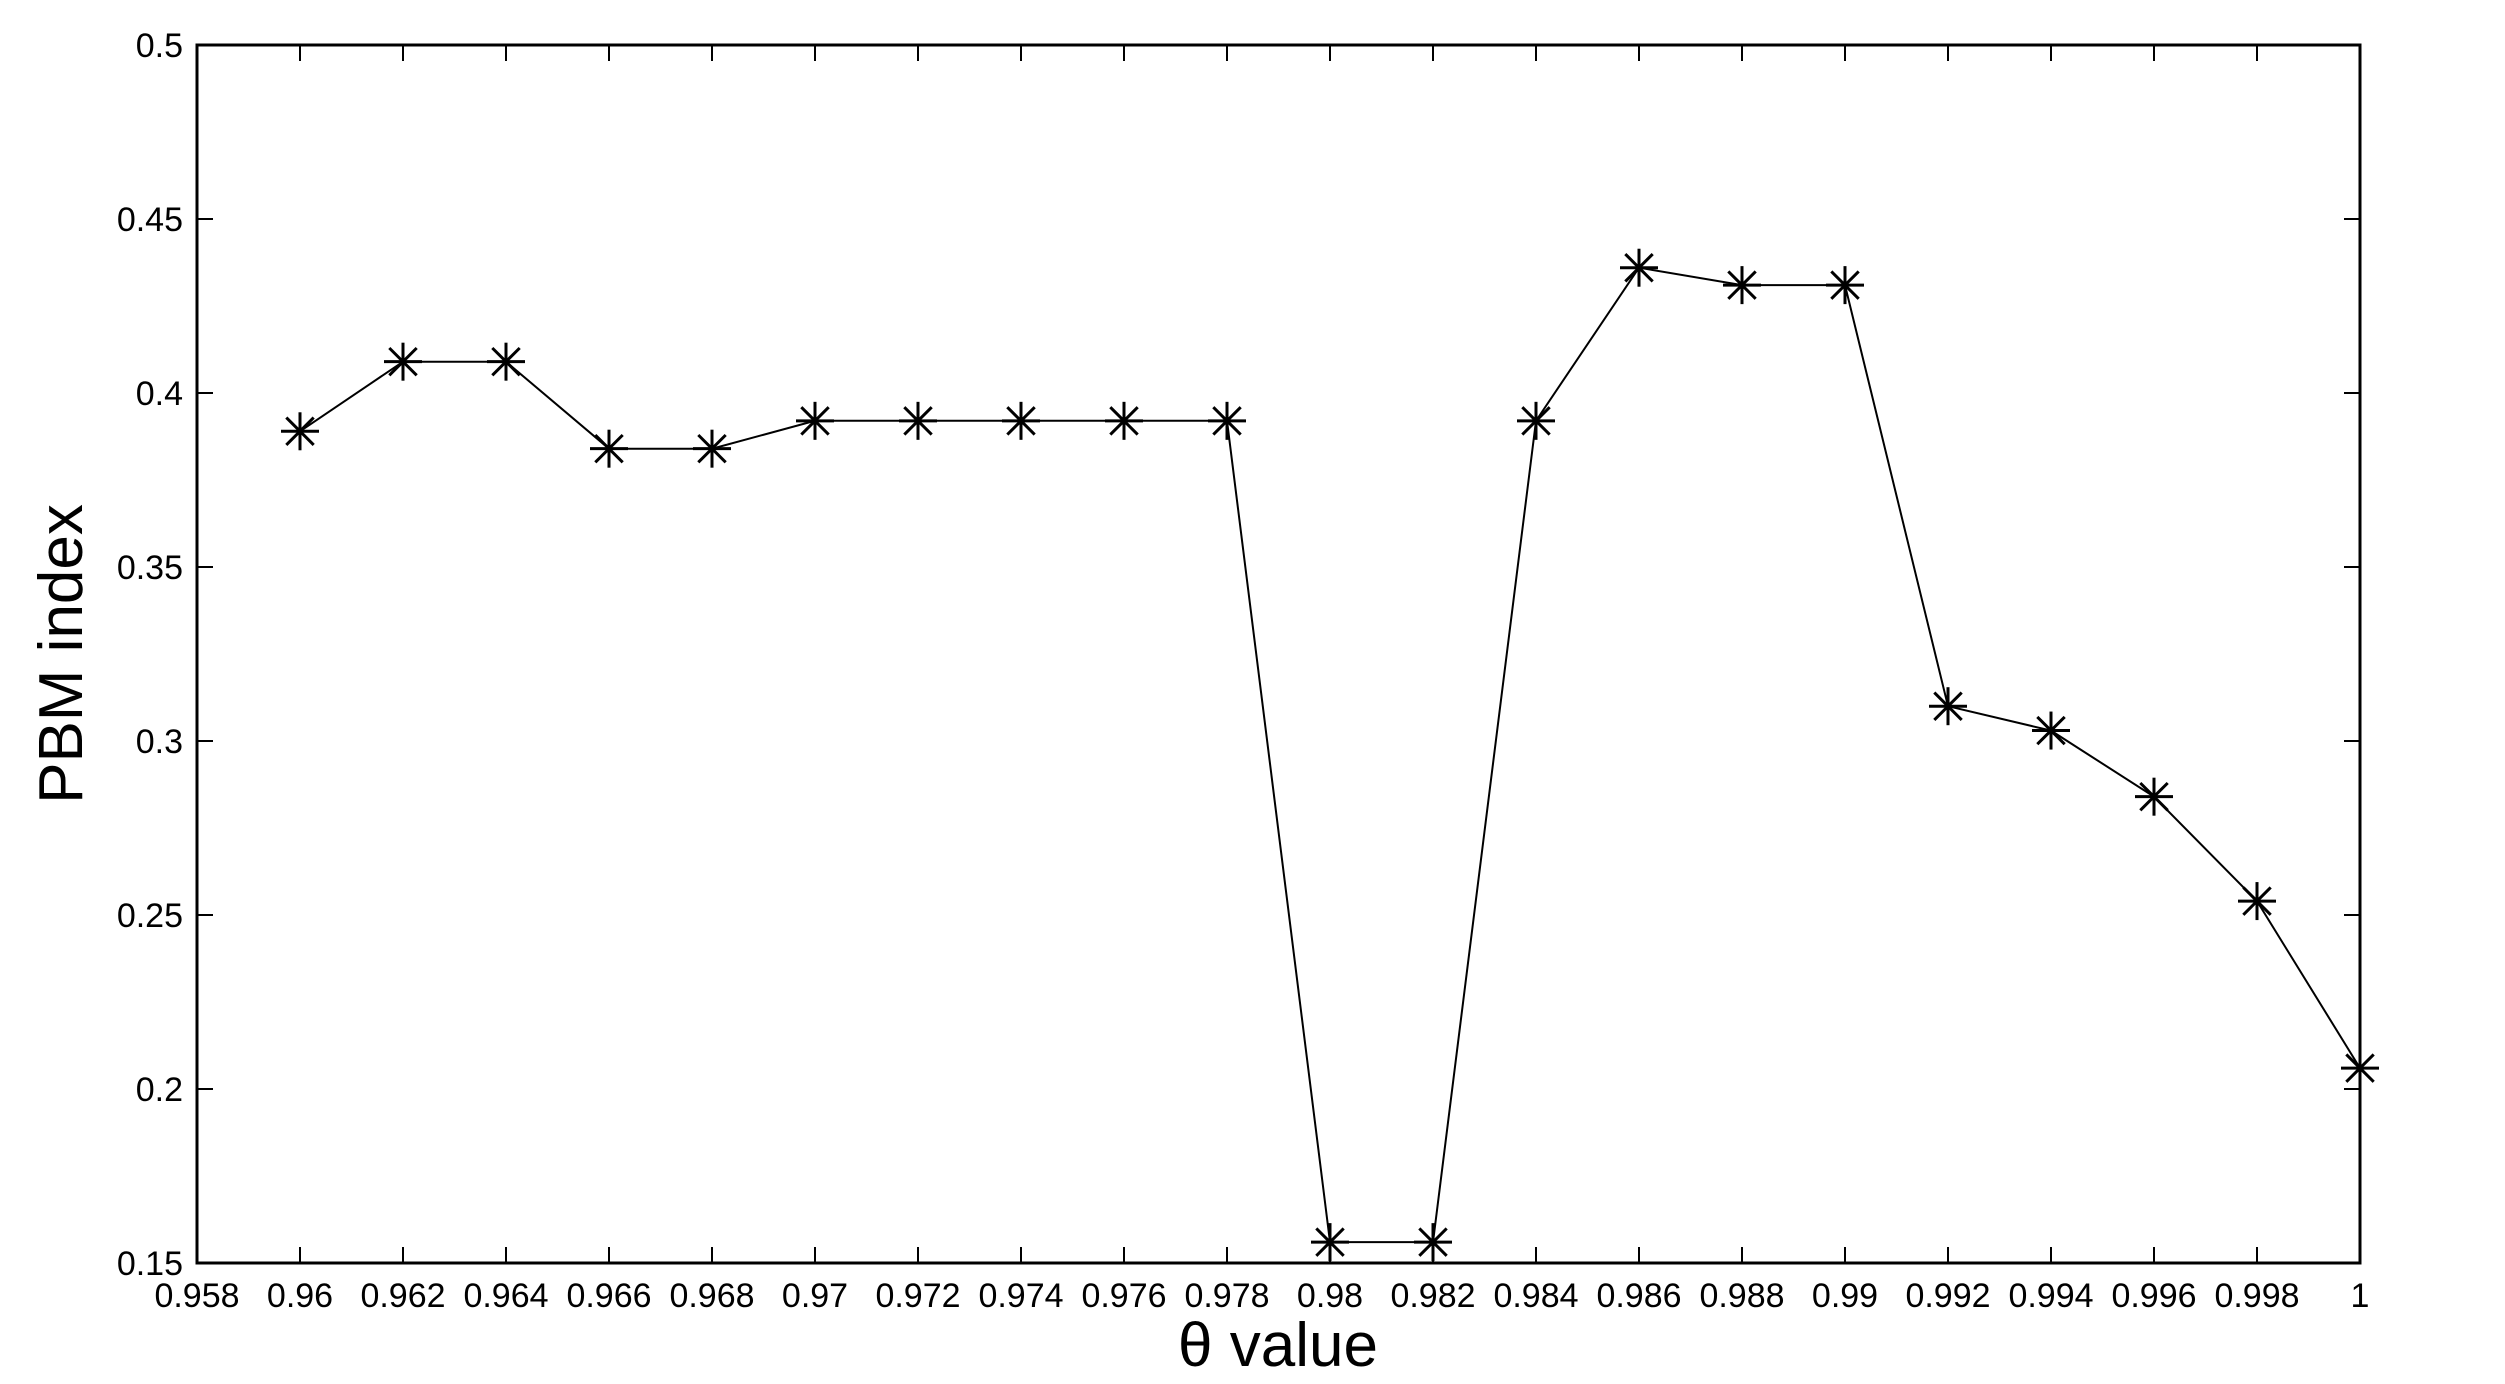 This screenshot has width=2505, height=1384. Describe the element at coordinates (150, 916) in the screenshot. I see `y-tick-label: 0.25` at that location.